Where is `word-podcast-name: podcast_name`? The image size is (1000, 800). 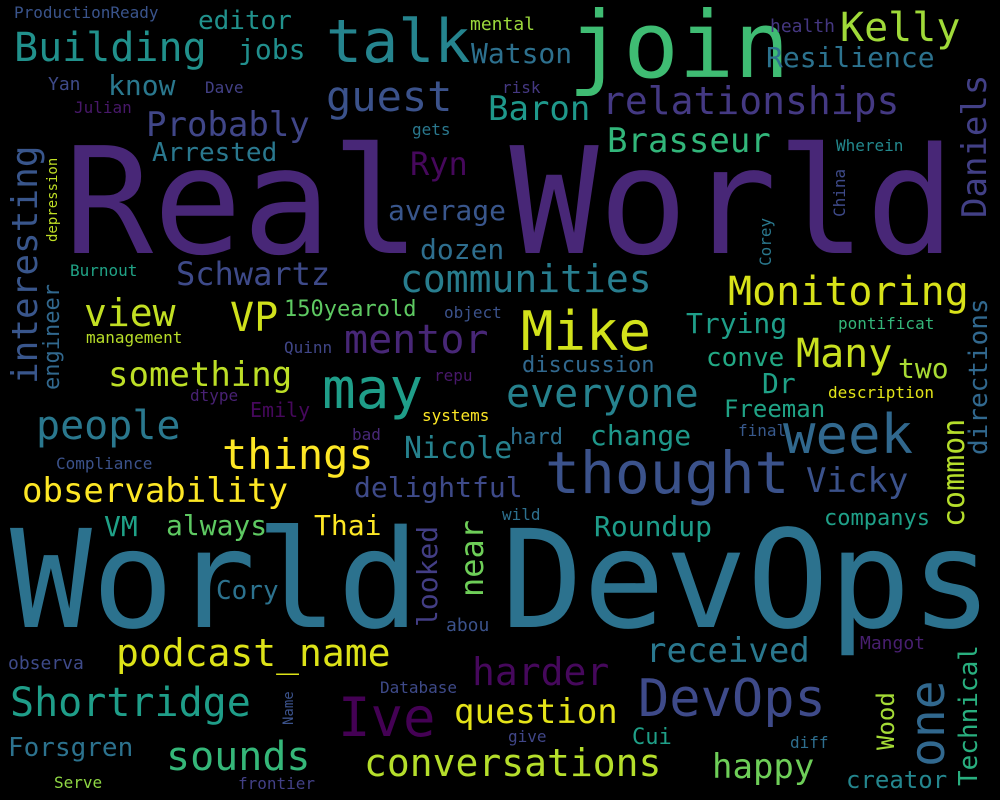
word-podcast-name: podcast_name is located at coordinates (253, 653).